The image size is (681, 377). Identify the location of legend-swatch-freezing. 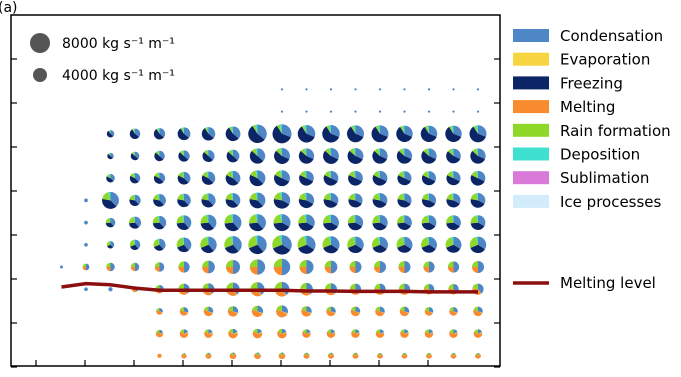
(531, 83).